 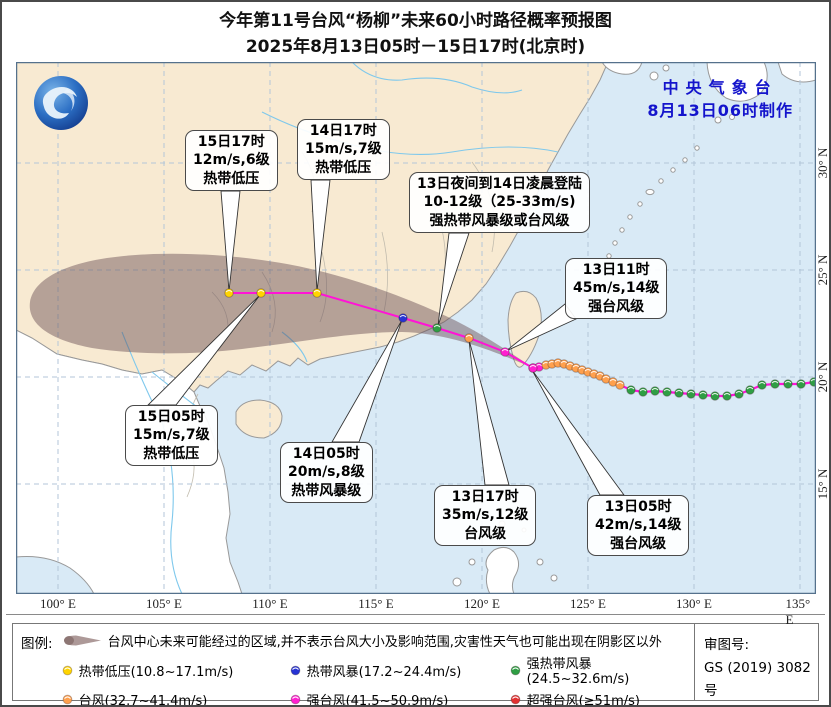 I want to click on callout-line: 14日17时, so click(x=343, y=131).